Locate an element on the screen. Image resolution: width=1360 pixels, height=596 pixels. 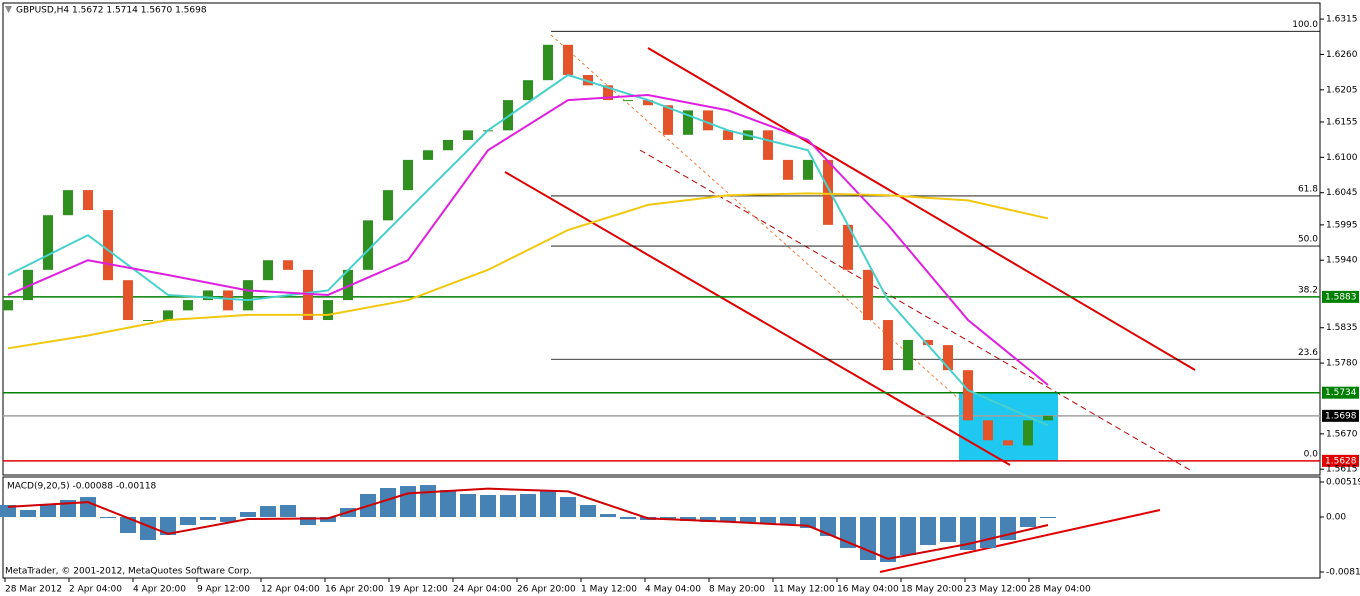
x-tick-label: 28 Mar 2012 is located at coordinates (33, 590).